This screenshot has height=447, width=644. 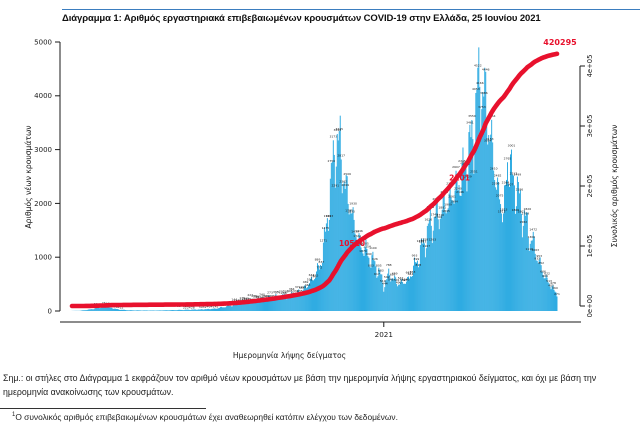 I want to click on svg-text: 3173, so click(x=333, y=137).